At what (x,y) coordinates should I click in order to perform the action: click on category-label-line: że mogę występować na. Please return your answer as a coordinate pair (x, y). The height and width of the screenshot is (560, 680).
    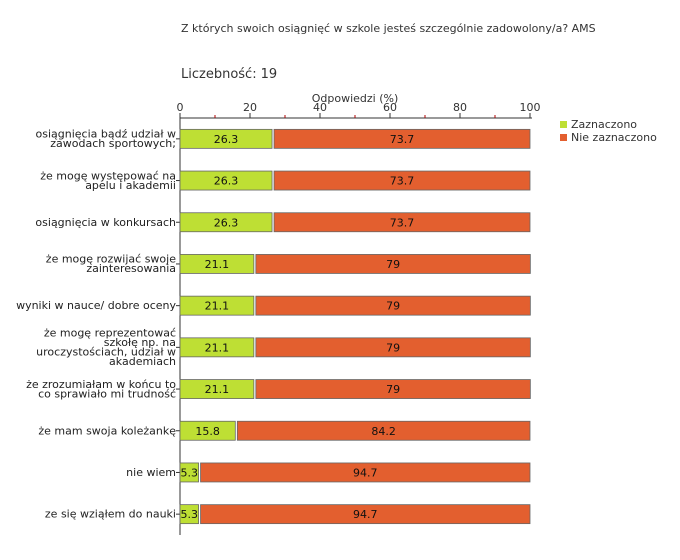
    Looking at the image, I should click on (108, 175).